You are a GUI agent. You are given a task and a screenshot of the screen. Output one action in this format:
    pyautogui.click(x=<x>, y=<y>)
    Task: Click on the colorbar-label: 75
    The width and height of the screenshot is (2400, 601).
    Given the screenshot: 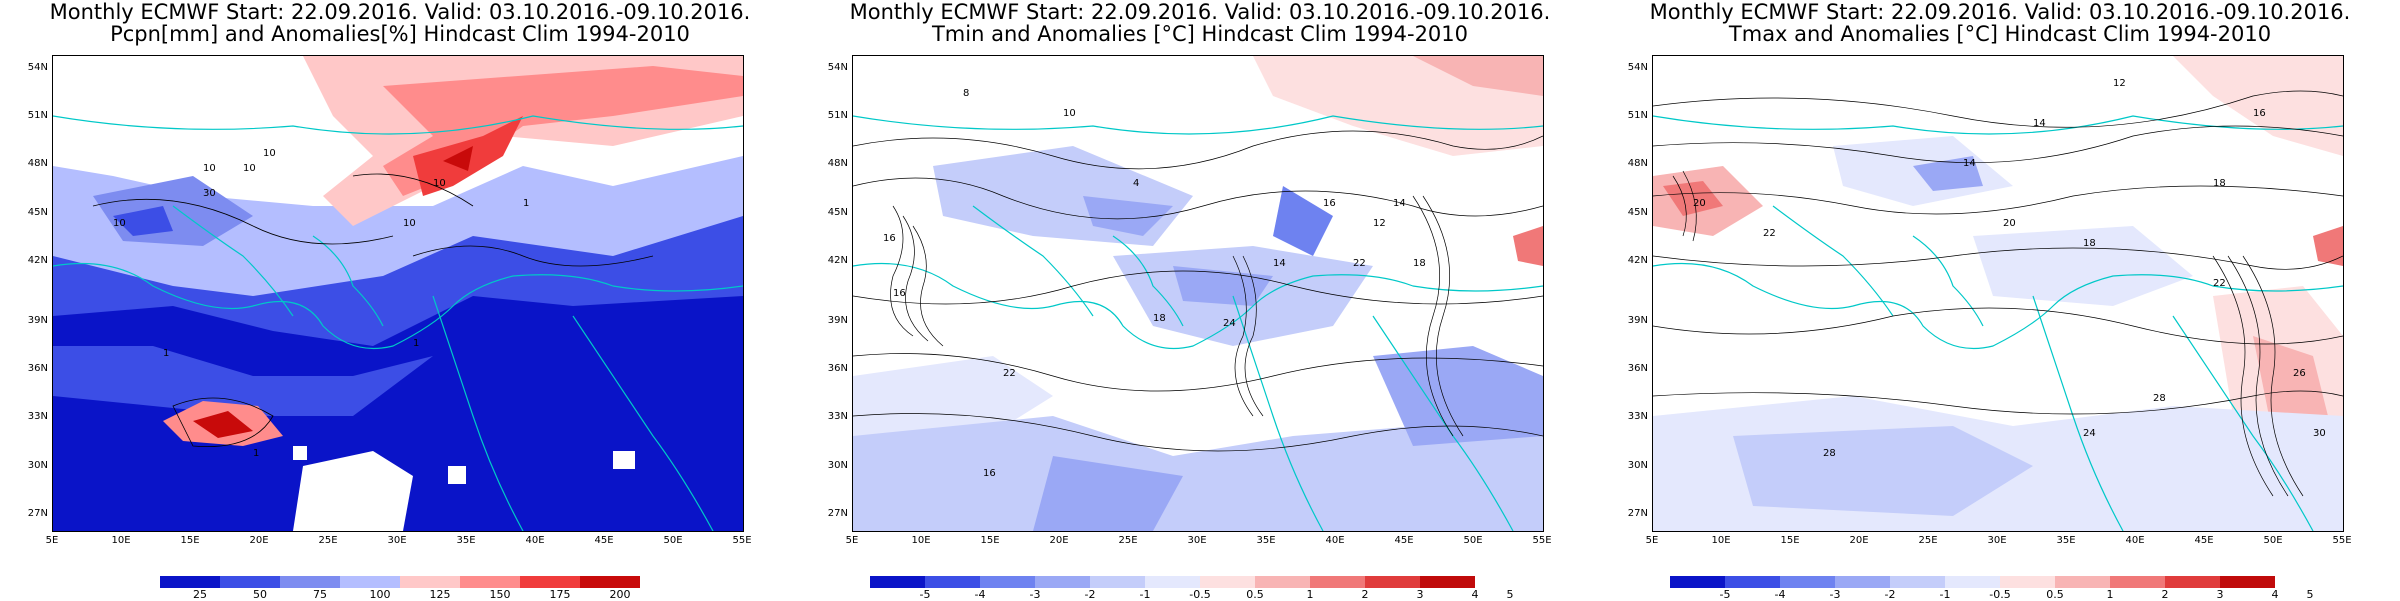 What is the action you would take?
    pyautogui.click(x=320, y=594)
    